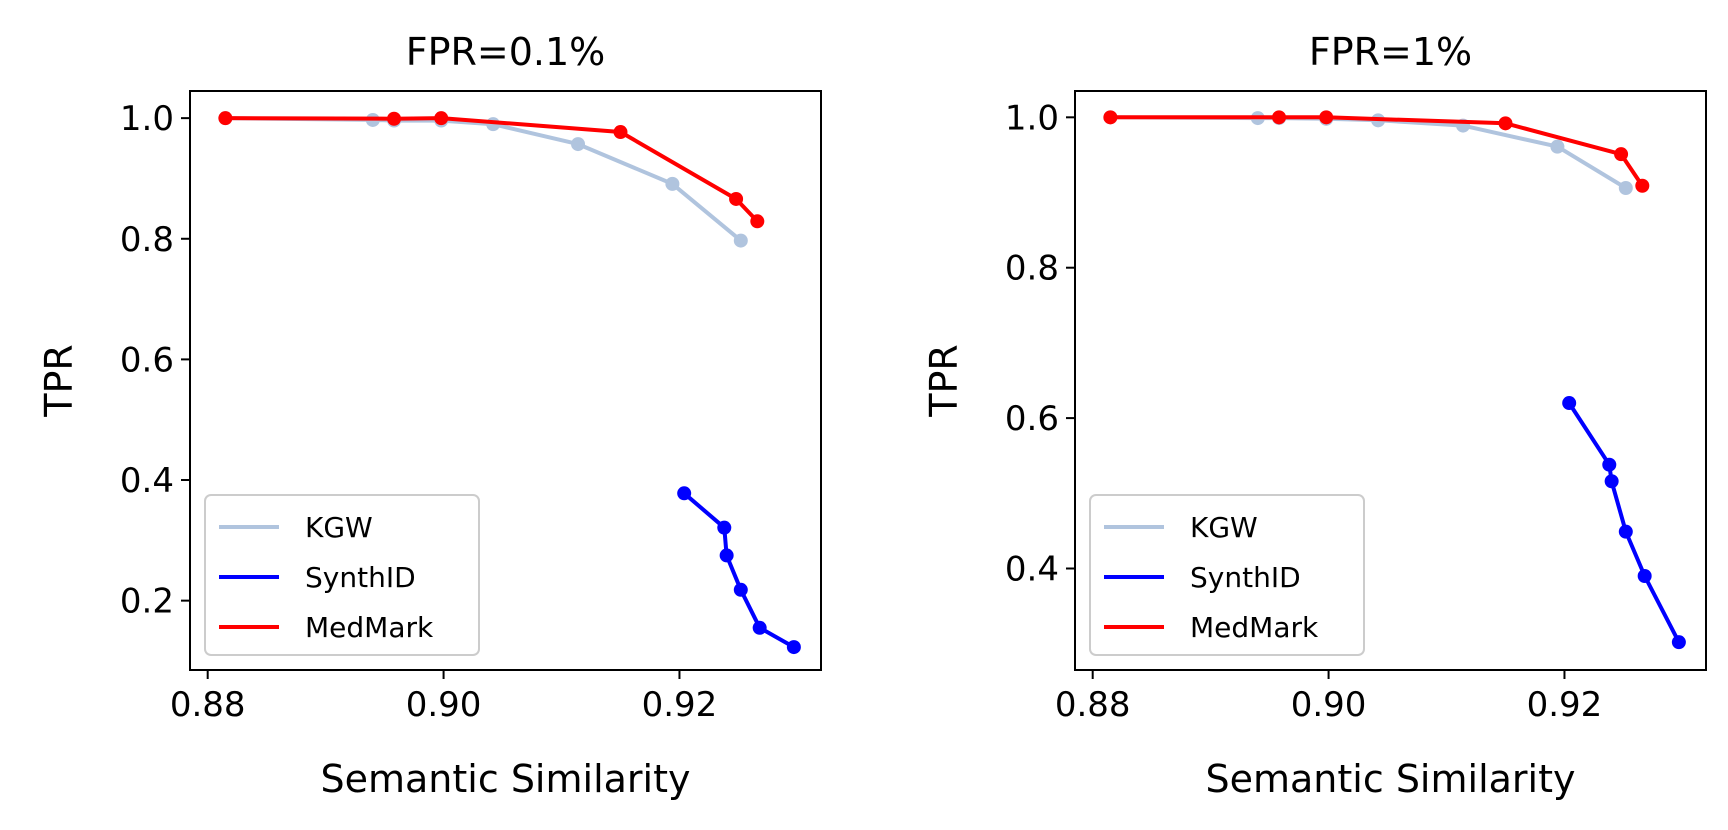 The image size is (1728, 830). What do you see at coordinates (506, 52) in the screenshot?
I see `chart-title: FPR=0.1%` at bounding box center [506, 52].